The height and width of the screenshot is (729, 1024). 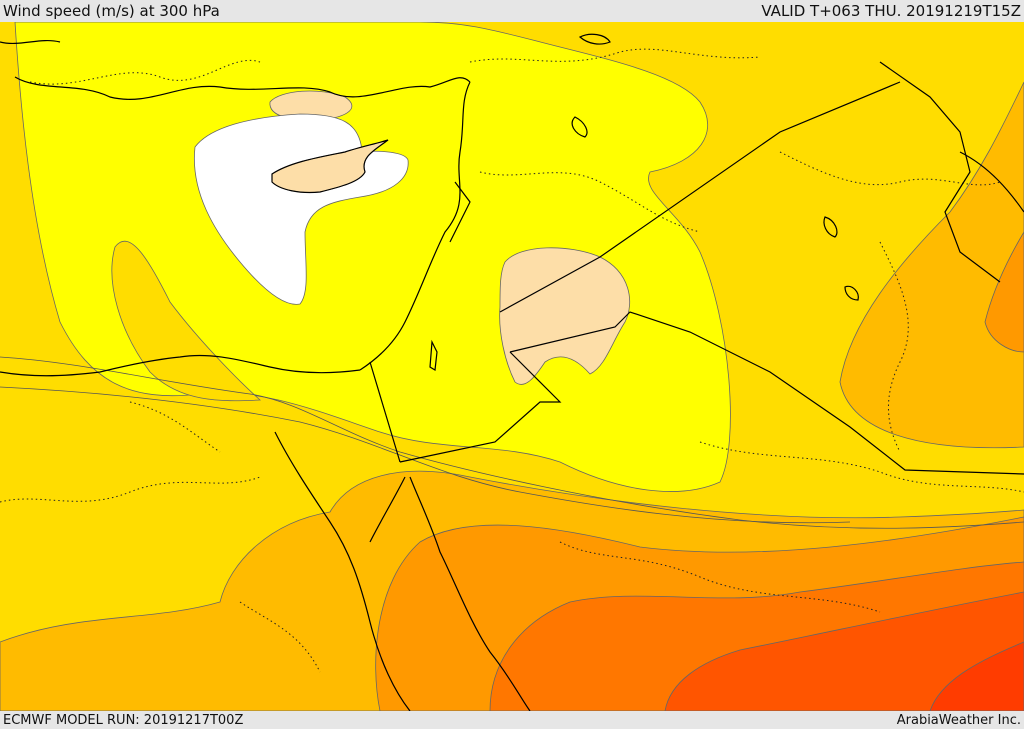 What do you see at coordinates (766, 393) in the screenshot?
I see `border-saudi-north` at bounding box center [766, 393].